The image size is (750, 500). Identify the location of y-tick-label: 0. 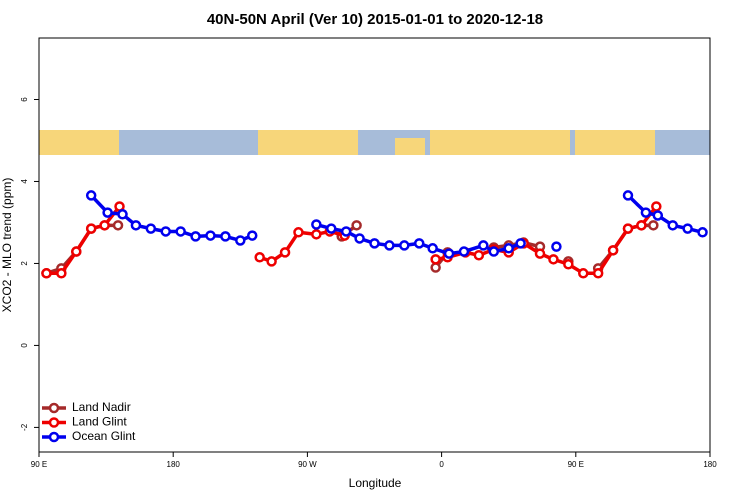
(24, 345).